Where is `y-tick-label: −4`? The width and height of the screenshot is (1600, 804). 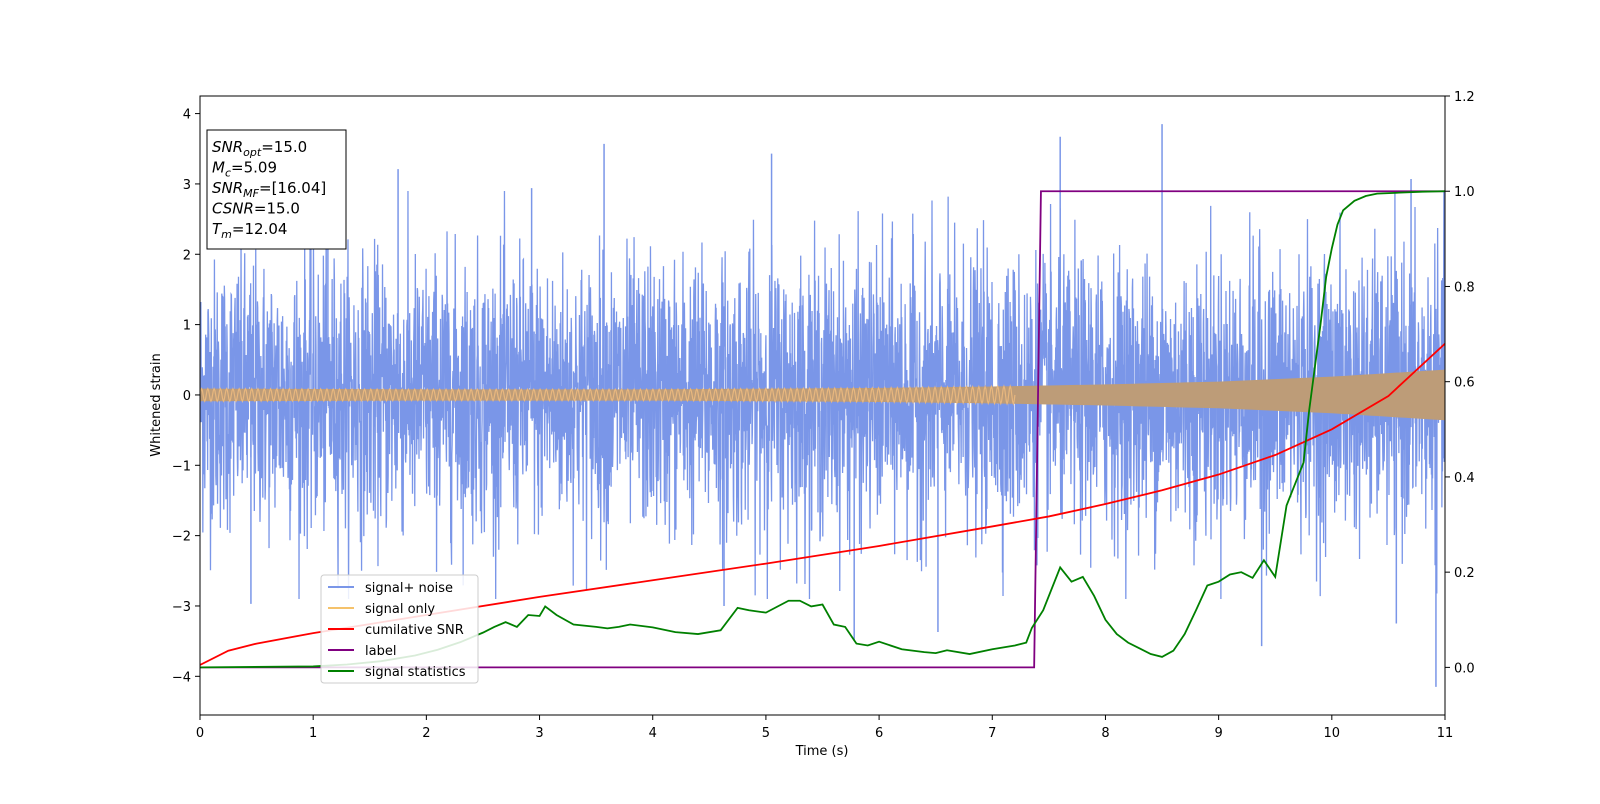 y-tick-label: −4 is located at coordinates (181, 677).